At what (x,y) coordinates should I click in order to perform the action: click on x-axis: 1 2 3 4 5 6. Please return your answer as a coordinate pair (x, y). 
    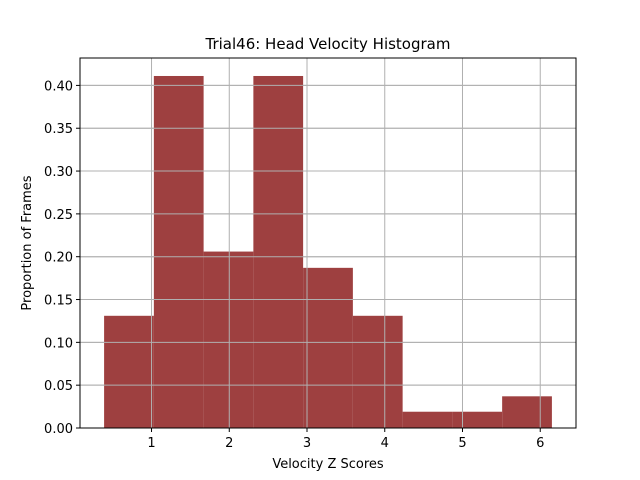
    Looking at the image, I should click on (345, 439).